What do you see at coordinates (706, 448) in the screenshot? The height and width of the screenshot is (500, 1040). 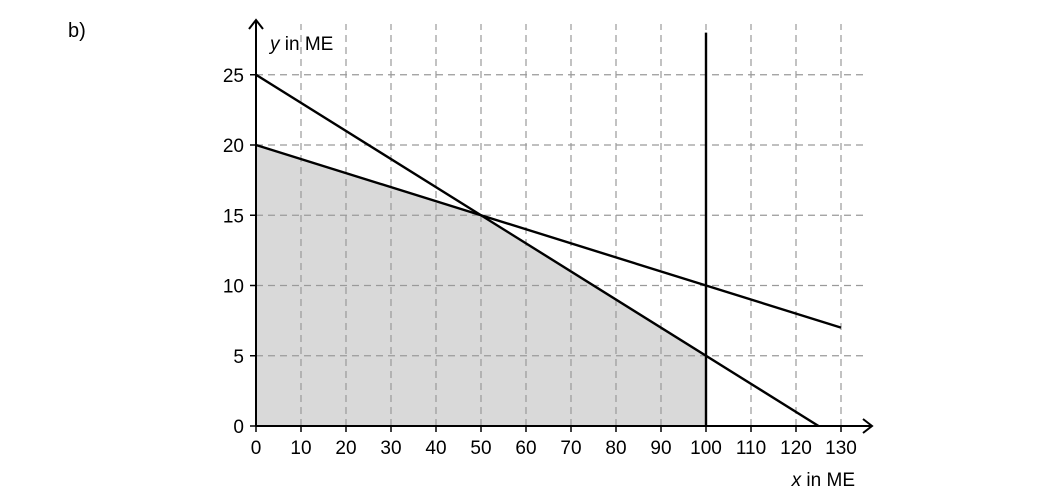 I see `x-tick-label-100: 100` at bounding box center [706, 448].